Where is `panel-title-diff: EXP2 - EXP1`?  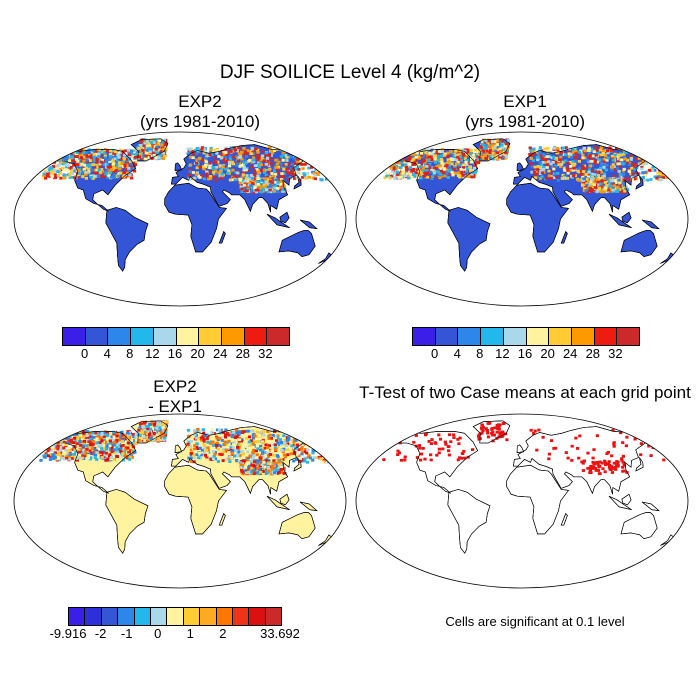
panel-title-diff: EXP2 - EXP1 is located at coordinates (175, 397).